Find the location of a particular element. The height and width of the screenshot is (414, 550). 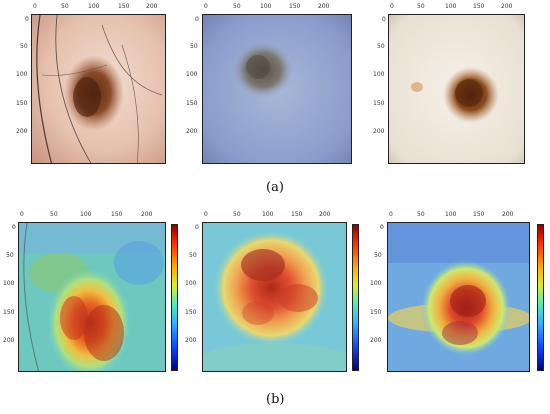

panel-b1: 0 50 100 150 200 0 50 100 150 200 is located at coordinates (92, 293).